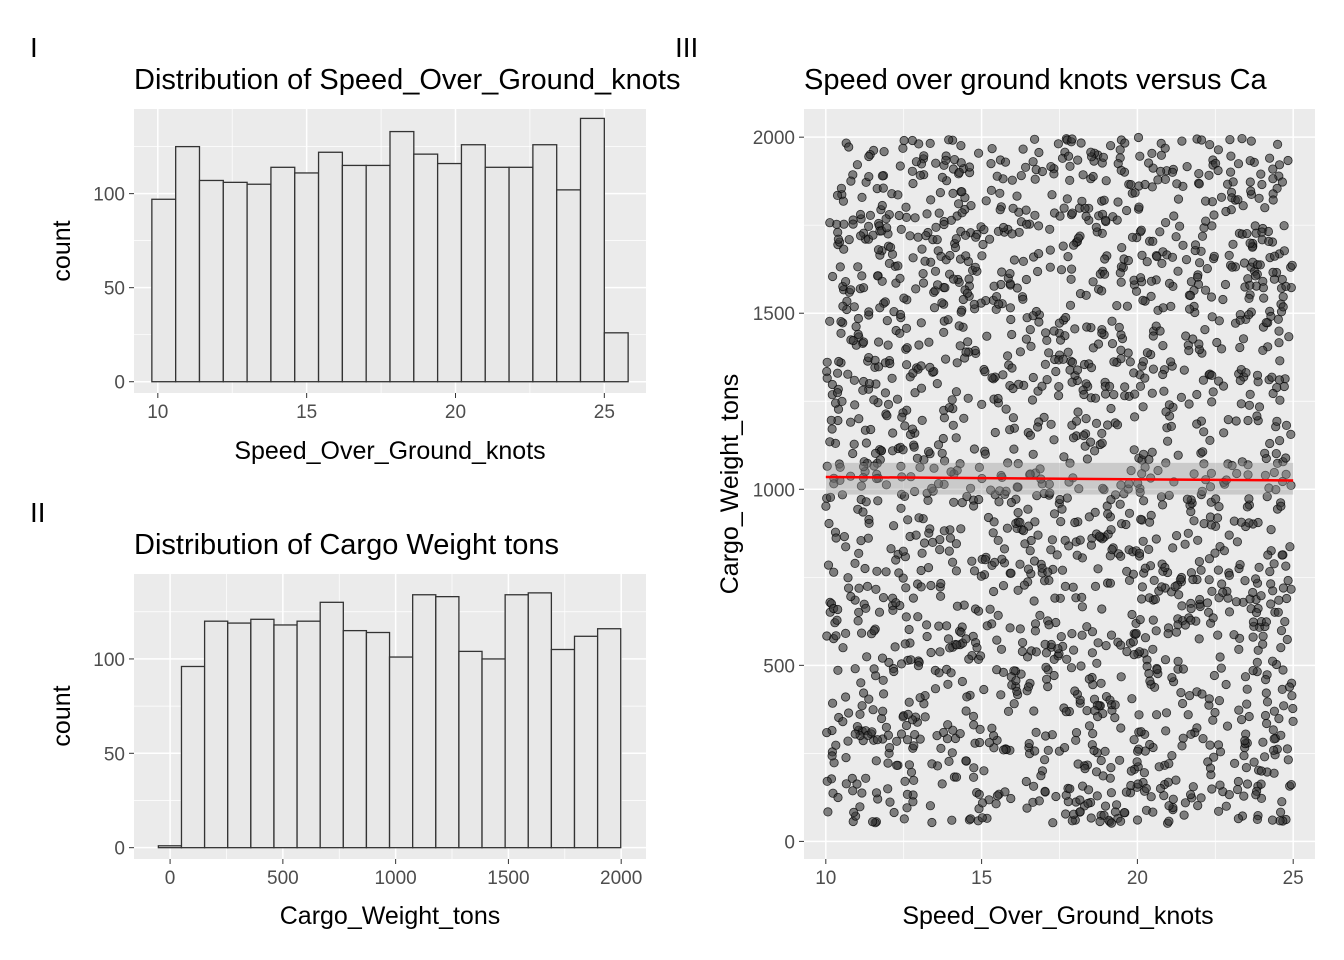 Image resolution: width=1344 pixels, height=960 pixels. What do you see at coordinates (774, 314) in the screenshot?
I see `y-tick-label: 1500` at bounding box center [774, 314].